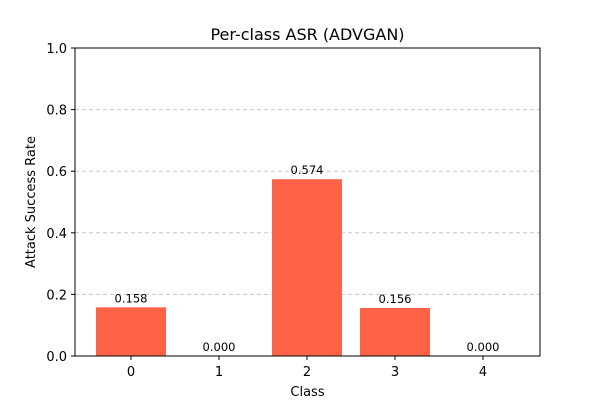  I want to click on x-tick-label: 1, so click(219, 372).